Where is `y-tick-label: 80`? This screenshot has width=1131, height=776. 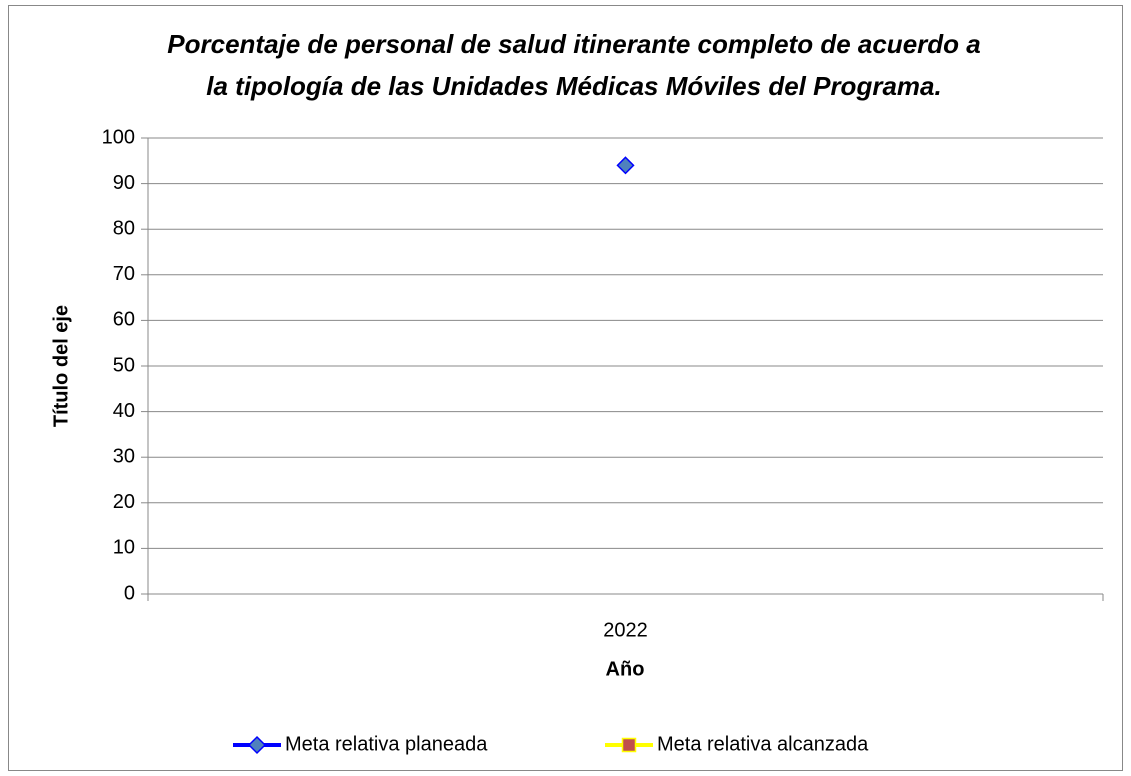
y-tick-label: 80 is located at coordinates (124, 228).